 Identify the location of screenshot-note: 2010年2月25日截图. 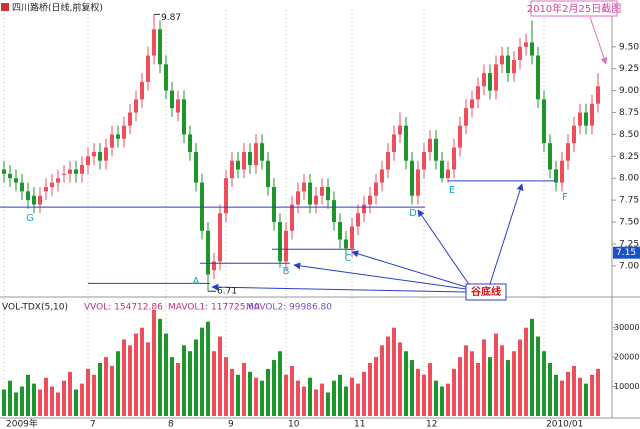
(574, 8).